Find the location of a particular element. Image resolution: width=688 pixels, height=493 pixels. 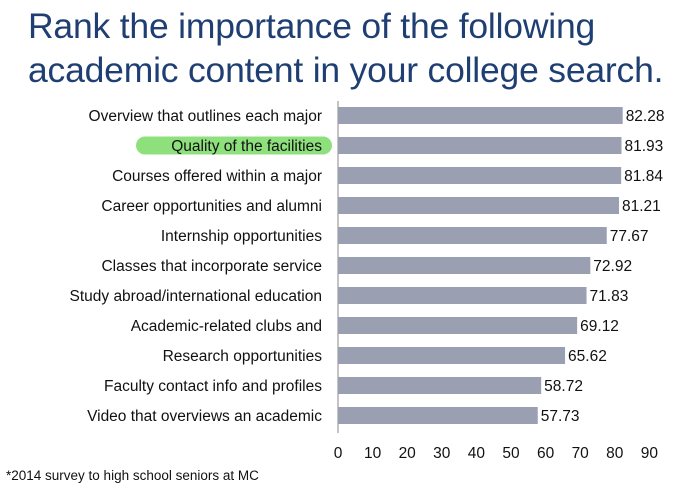

data-label: 77.67 is located at coordinates (629, 236).